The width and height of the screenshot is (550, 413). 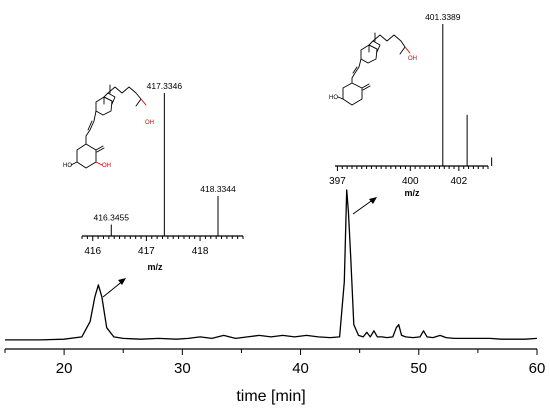 What do you see at coordinates (418, 368) in the screenshot?
I see `main-tick-label: 50` at bounding box center [418, 368].